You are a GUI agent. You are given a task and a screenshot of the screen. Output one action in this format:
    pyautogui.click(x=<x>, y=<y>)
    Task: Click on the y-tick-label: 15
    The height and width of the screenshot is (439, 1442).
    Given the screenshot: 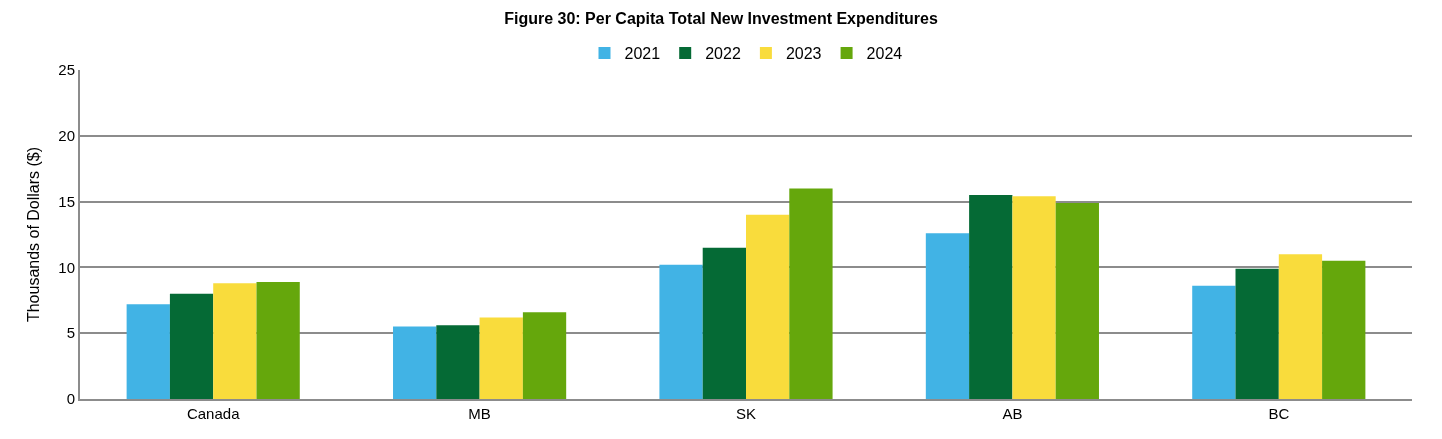 What is the action you would take?
    pyautogui.click(x=66, y=201)
    